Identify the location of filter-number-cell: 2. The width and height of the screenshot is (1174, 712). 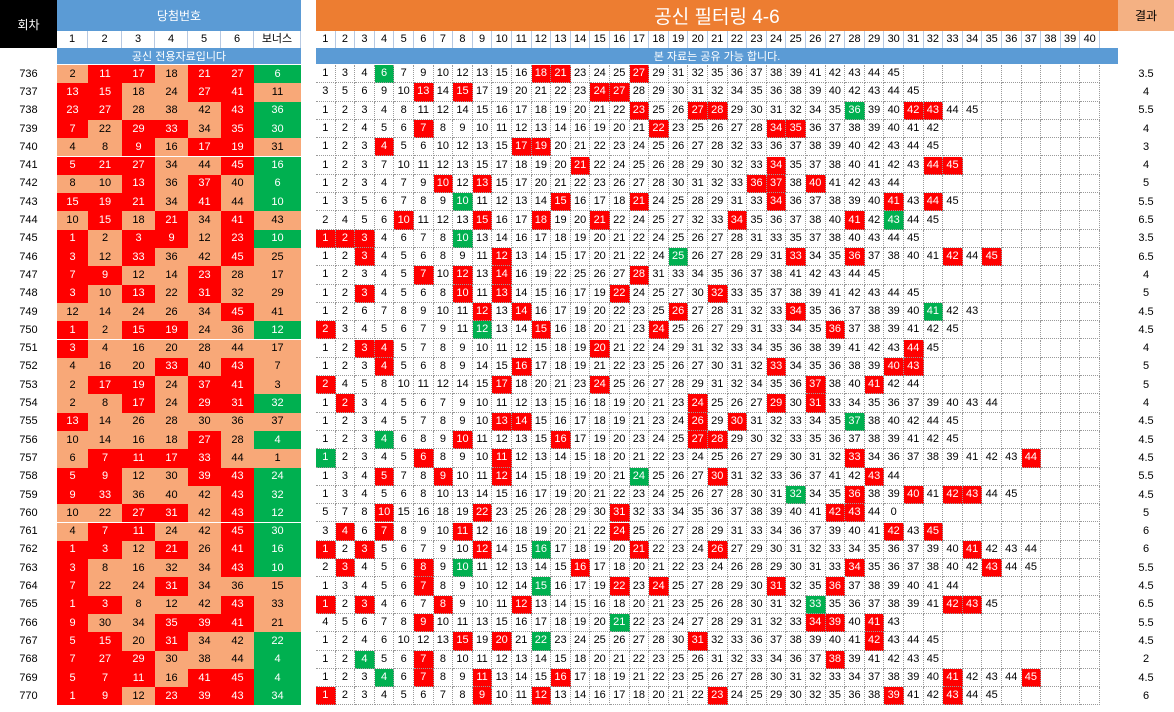
(345, 659).